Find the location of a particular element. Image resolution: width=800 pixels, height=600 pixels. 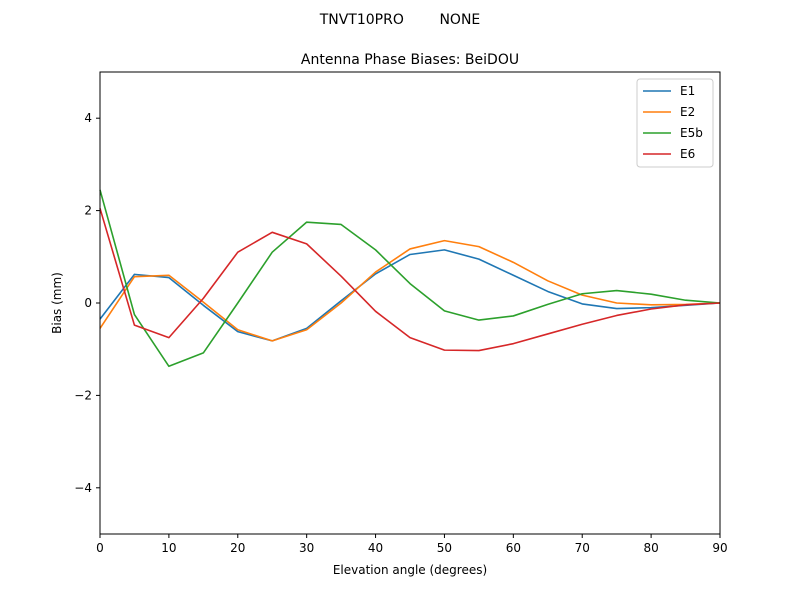

y-tick-label: 4 is located at coordinates (88, 118).